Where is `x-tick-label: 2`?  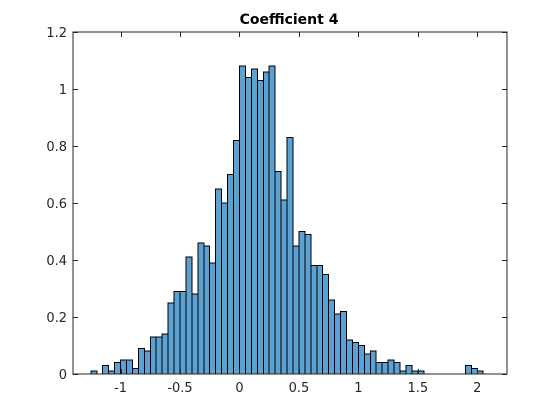
x-tick-label: 2 is located at coordinates (477, 388).